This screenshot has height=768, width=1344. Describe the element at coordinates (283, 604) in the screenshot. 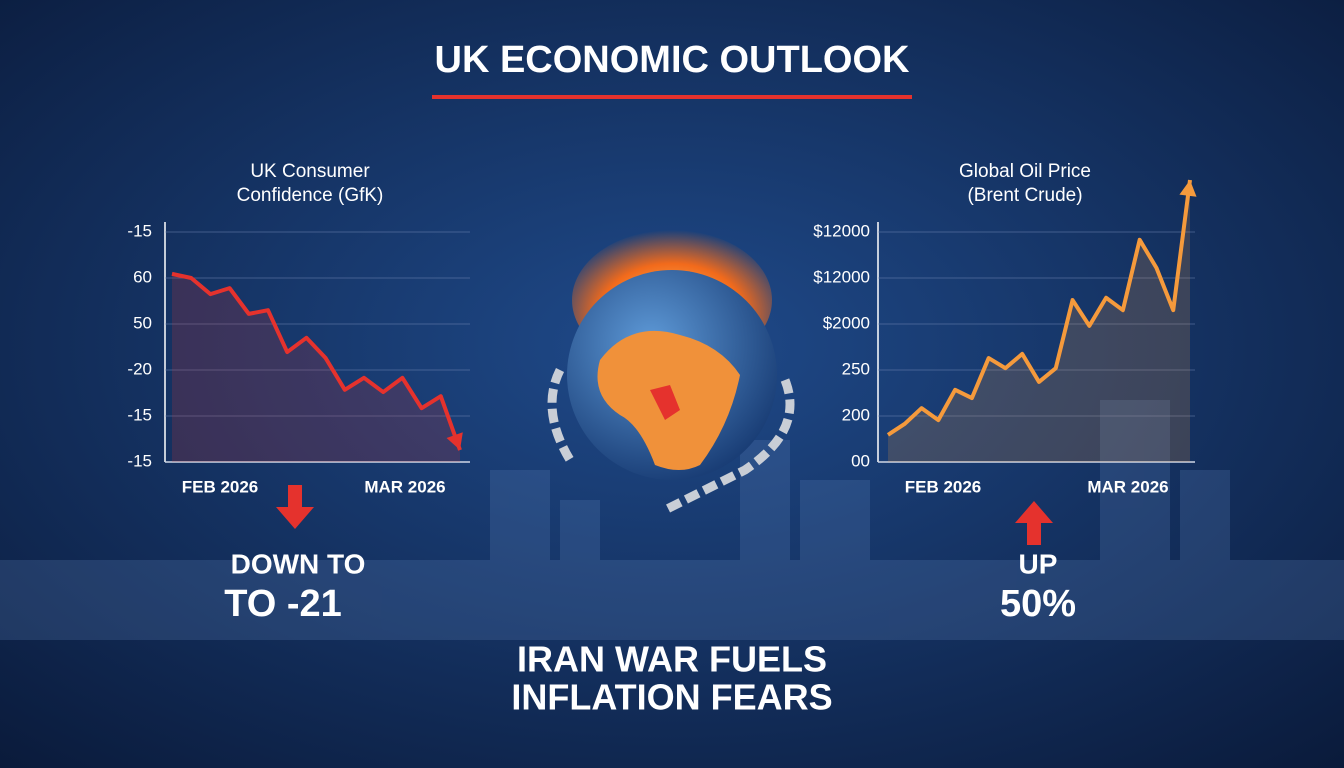

I see `callout: TO -21` at that location.